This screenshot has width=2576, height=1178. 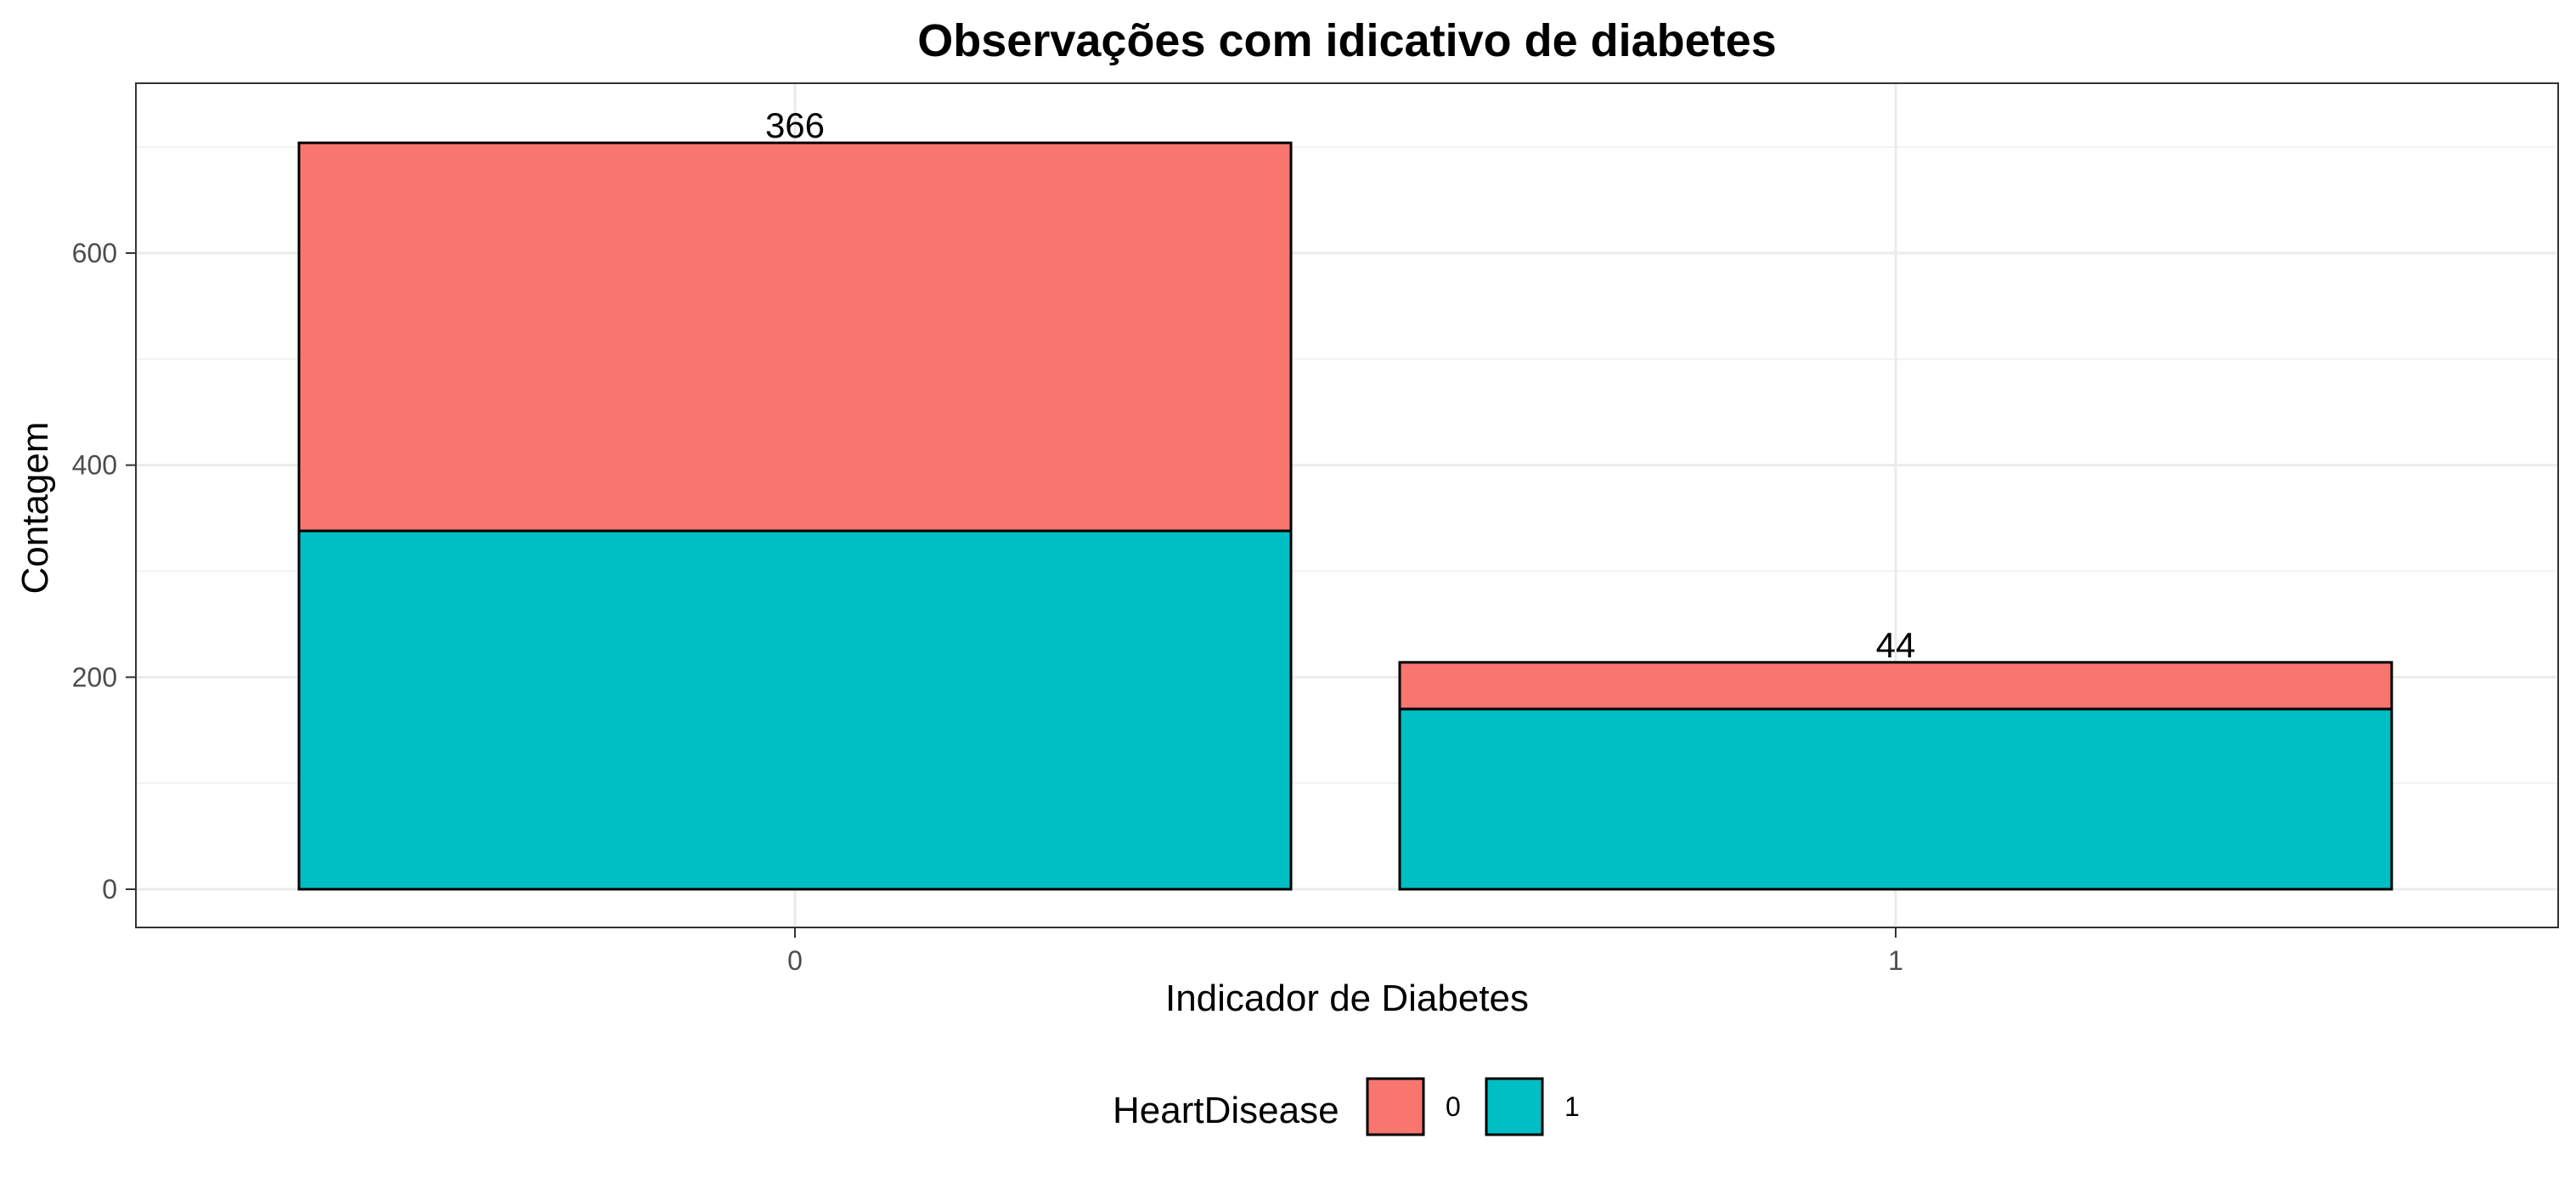 I want to click on data-label: 366, so click(x=795, y=125).